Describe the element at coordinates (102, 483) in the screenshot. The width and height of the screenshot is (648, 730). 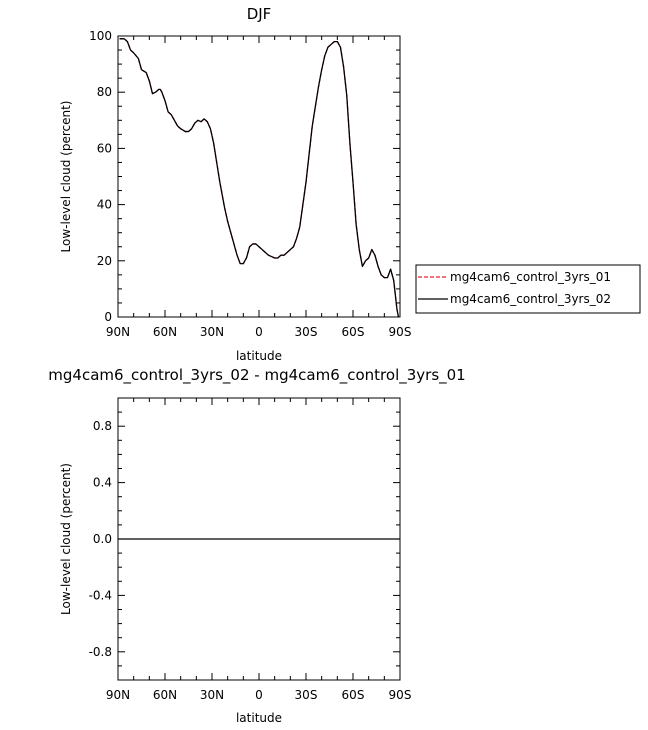
I see `y-tick-label: 0.4` at that location.